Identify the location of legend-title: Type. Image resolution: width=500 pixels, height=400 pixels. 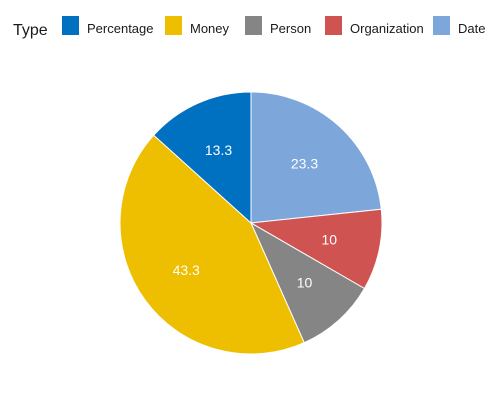
(30, 30).